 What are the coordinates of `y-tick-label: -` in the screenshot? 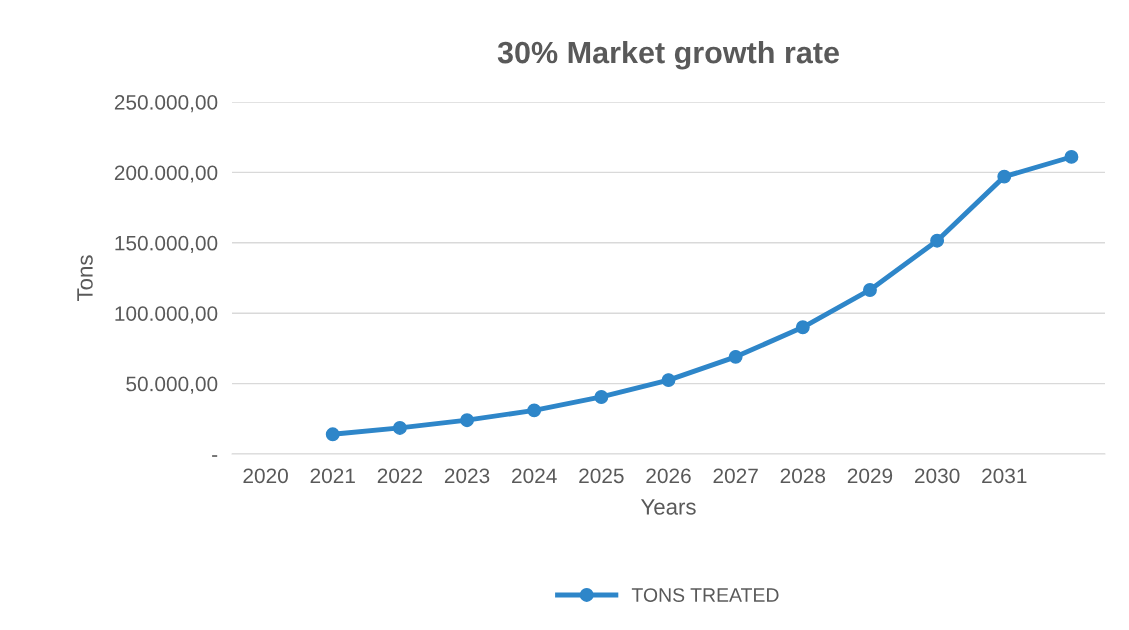 It's located at (215, 456).